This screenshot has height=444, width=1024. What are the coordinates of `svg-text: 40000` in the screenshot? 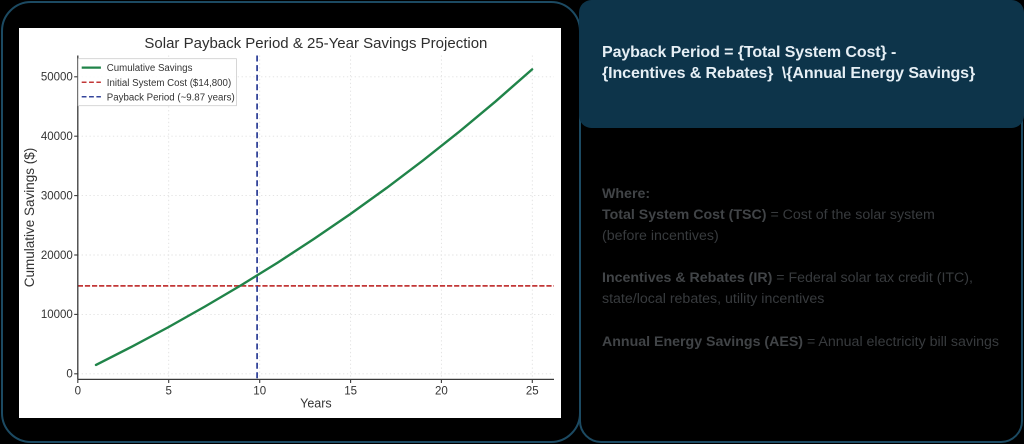 It's located at (57, 137).